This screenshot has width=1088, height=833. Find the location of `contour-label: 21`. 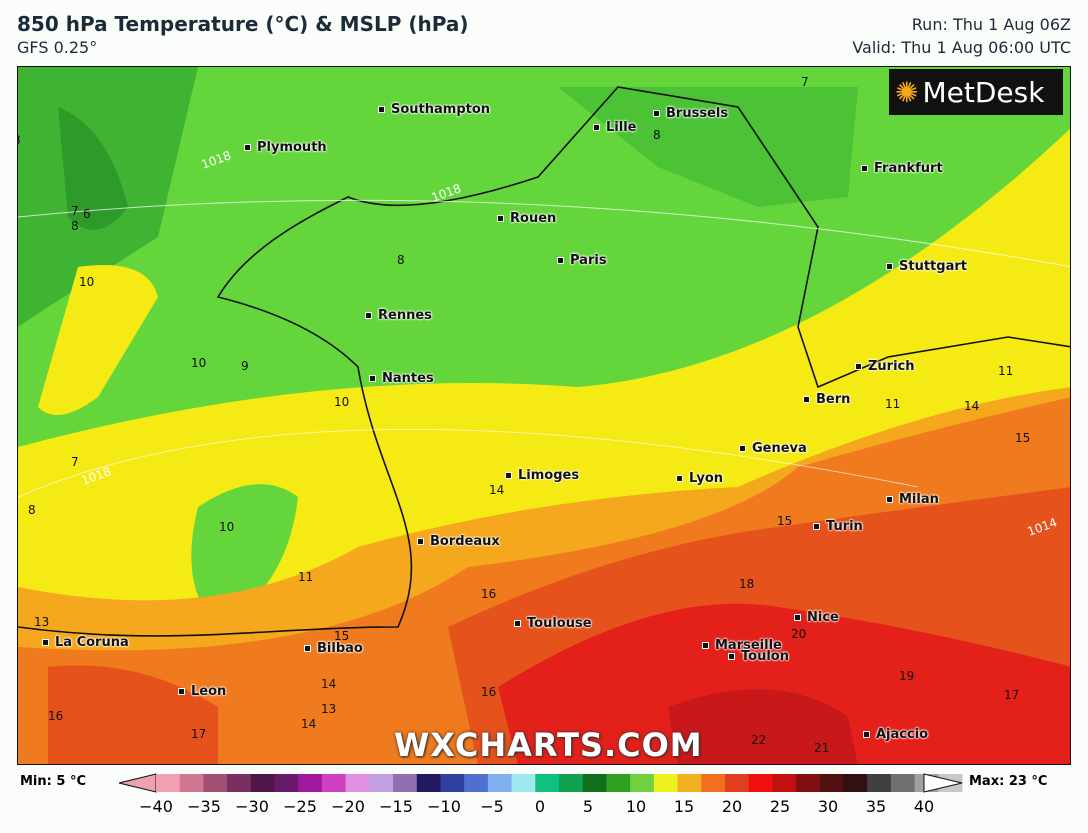

contour-label: 21 is located at coordinates (822, 748).